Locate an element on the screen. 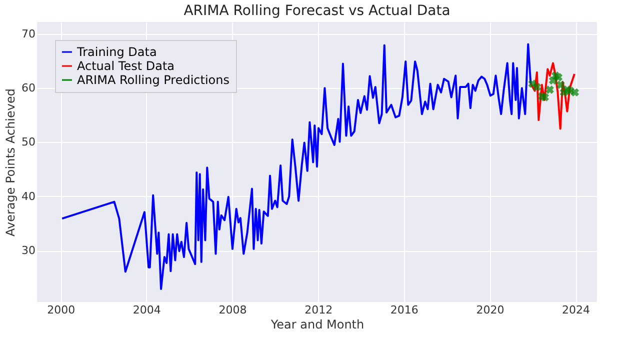 Image resolution: width=639 pixels, height=352 pixels. x-tick-label: 2004 is located at coordinates (146, 310).